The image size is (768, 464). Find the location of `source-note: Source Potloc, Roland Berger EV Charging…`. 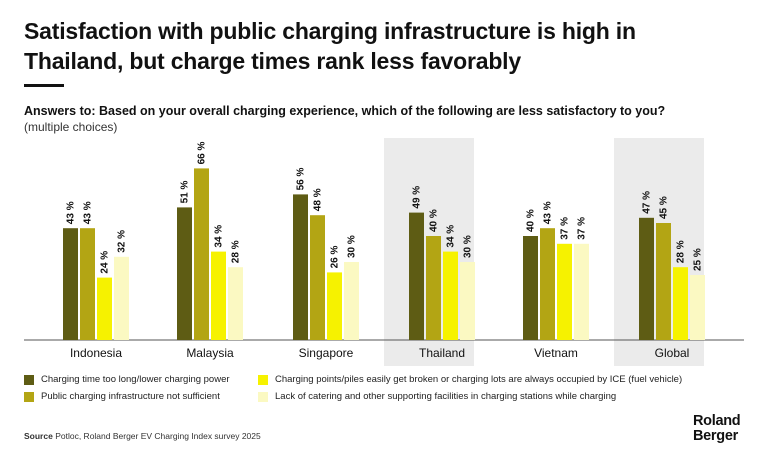

source-note: Source Potloc, Roland Berger EV Charging… is located at coordinates (142, 436).